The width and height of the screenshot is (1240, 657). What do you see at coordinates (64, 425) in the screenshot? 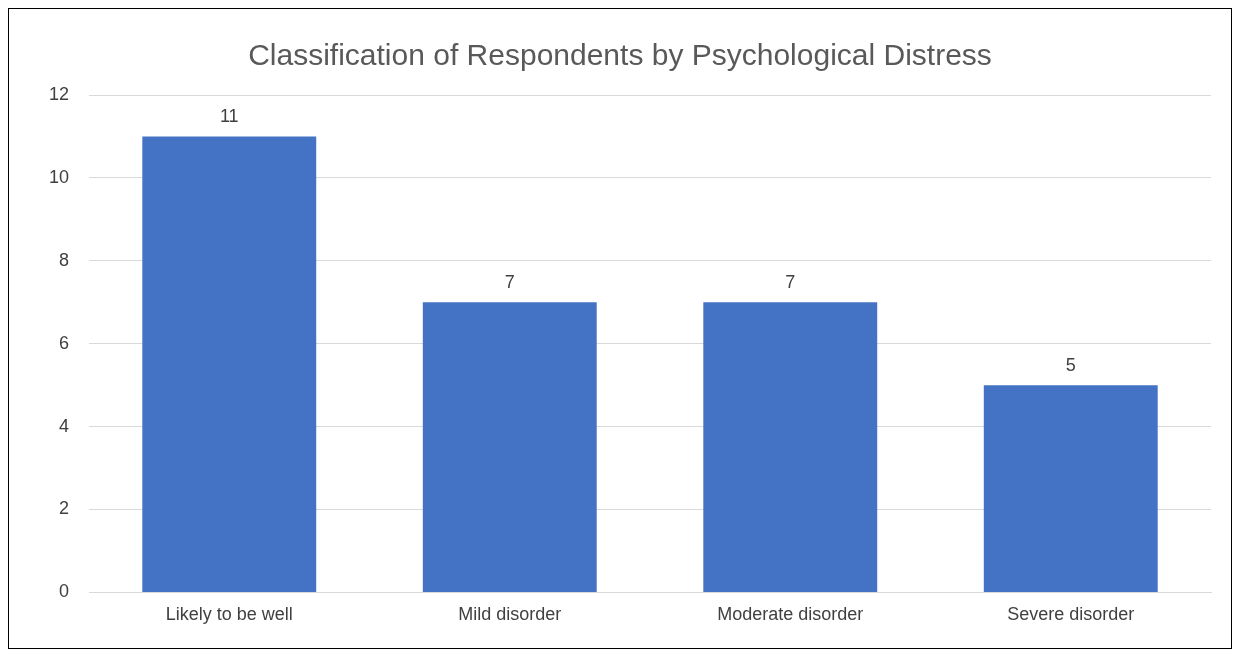
I see `y-tick-label: 4` at bounding box center [64, 425].